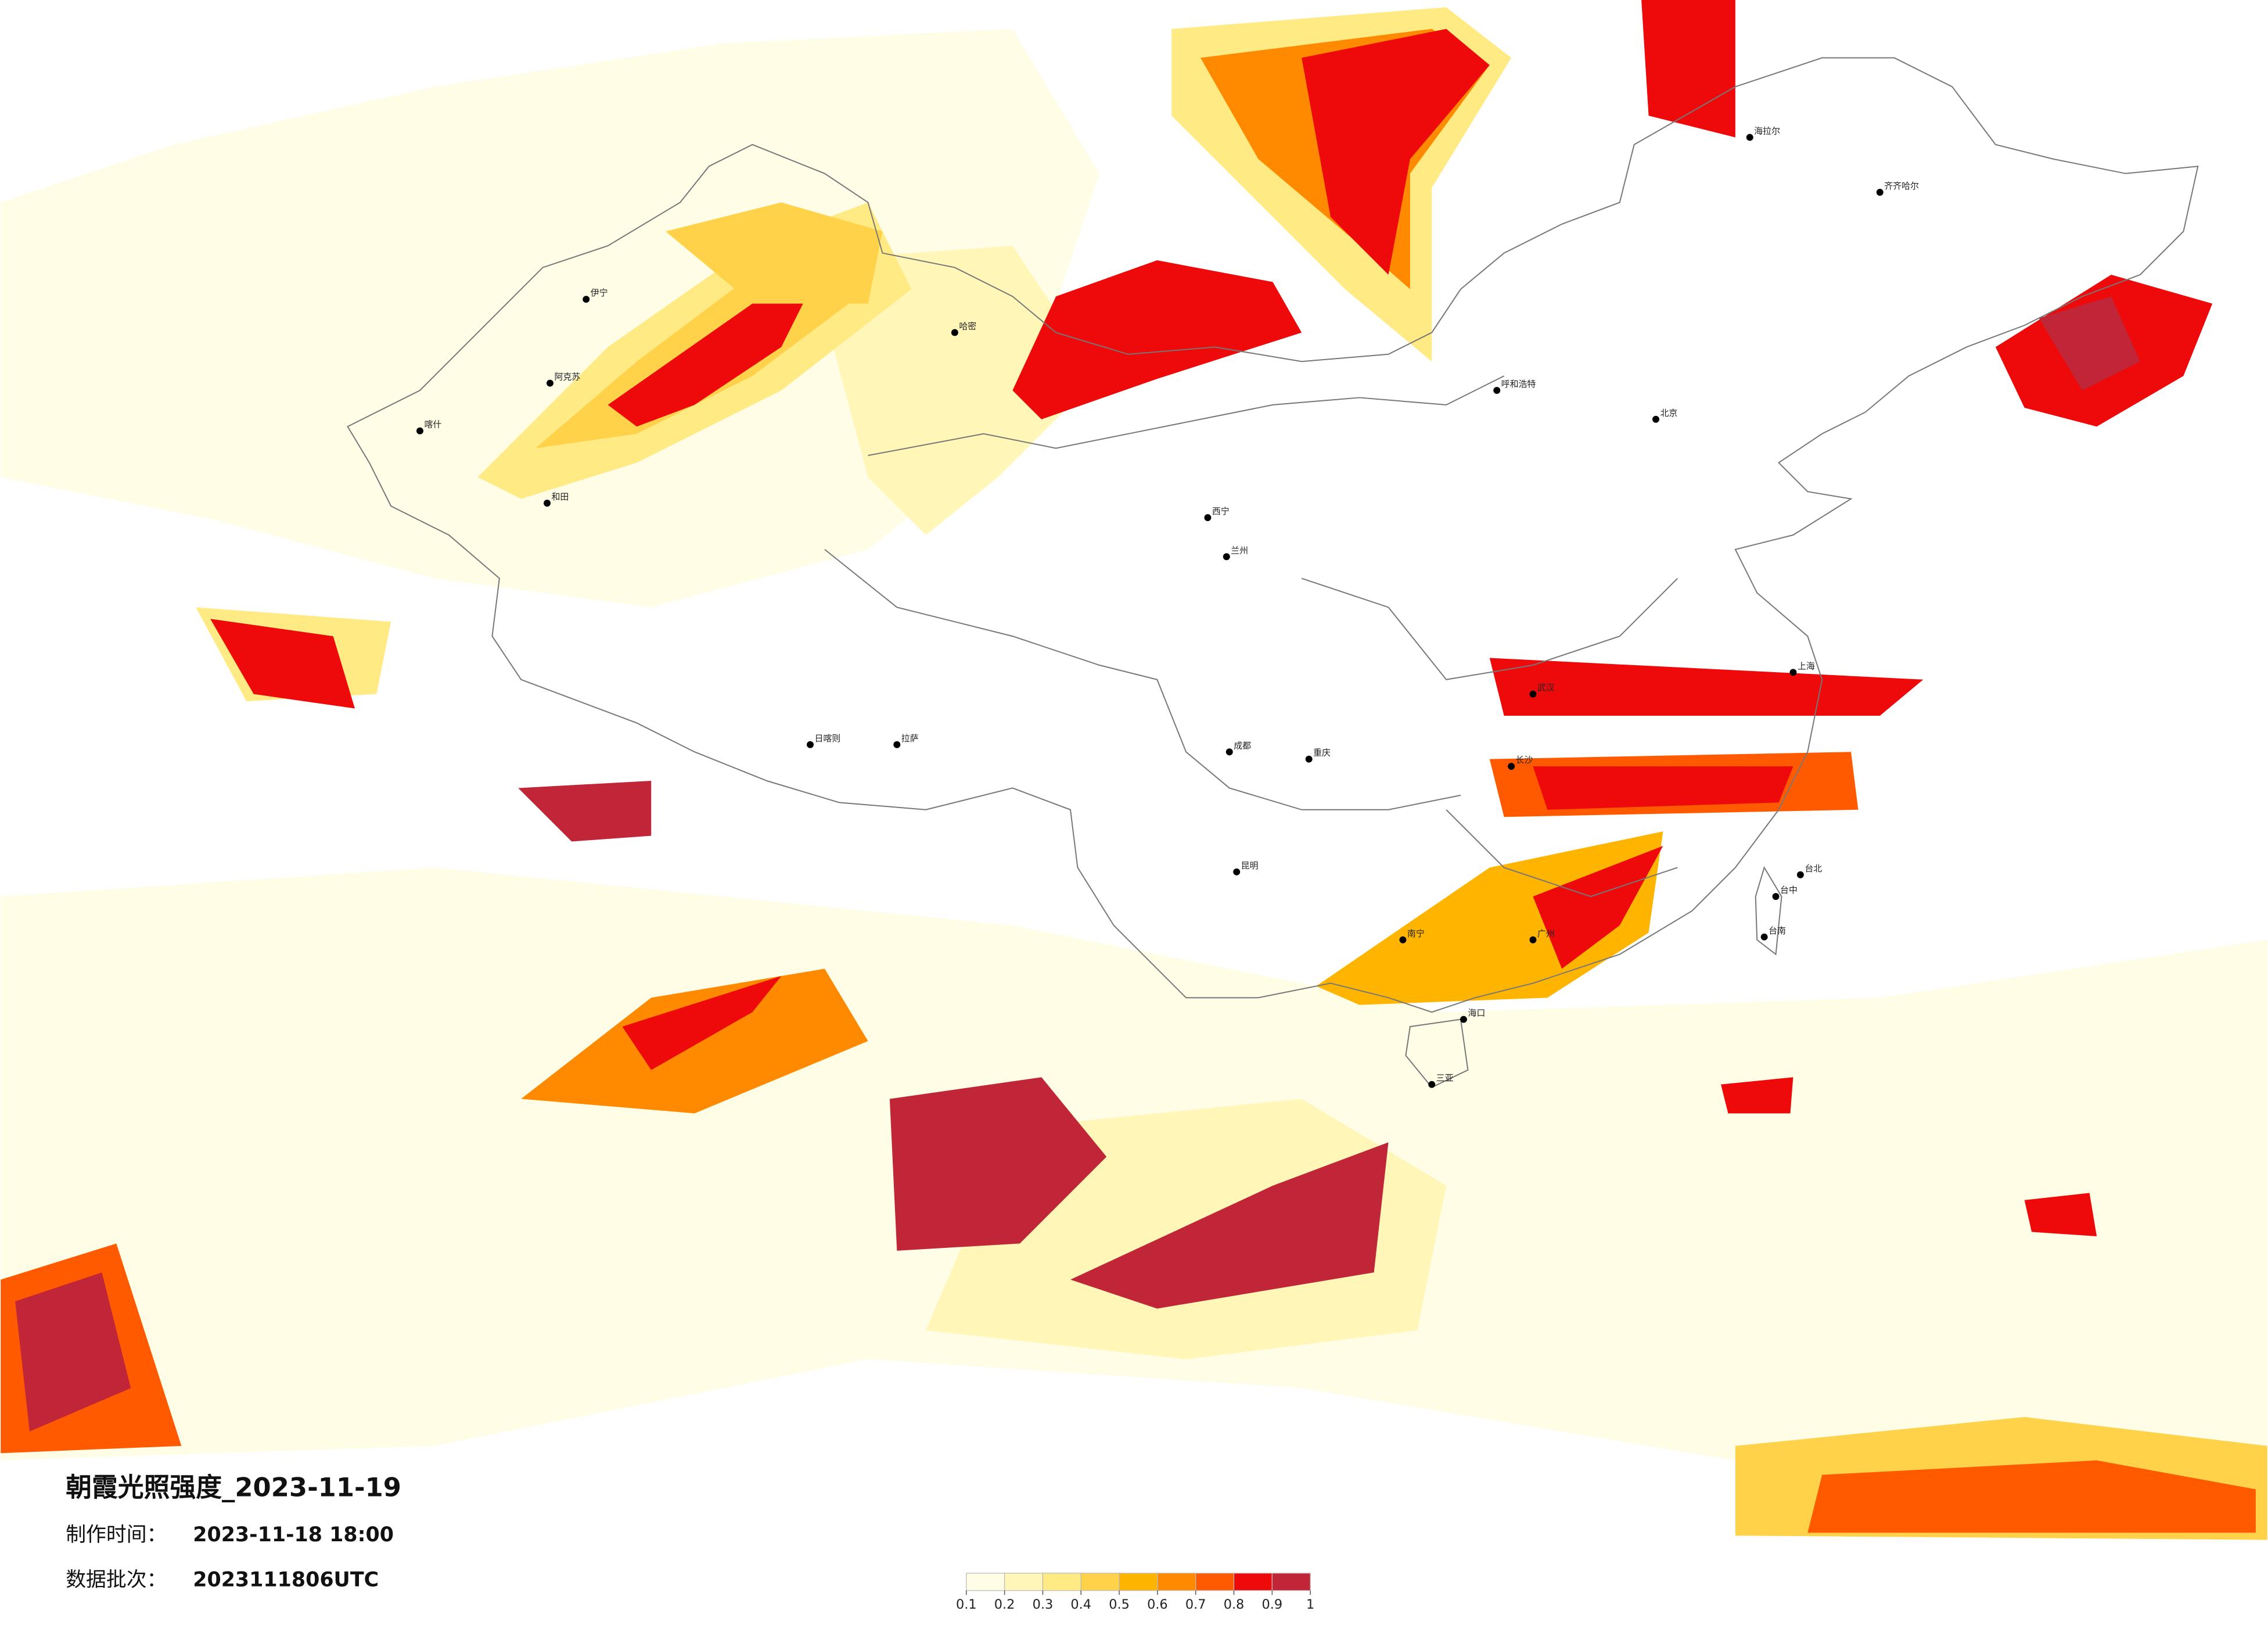 This screenshot has height=1629, width=2268. What do you see at coordinates (1901, 186) in the screenshot?
I see `city-label: 齐齐哈尔` at bounding box center [1901, 186].